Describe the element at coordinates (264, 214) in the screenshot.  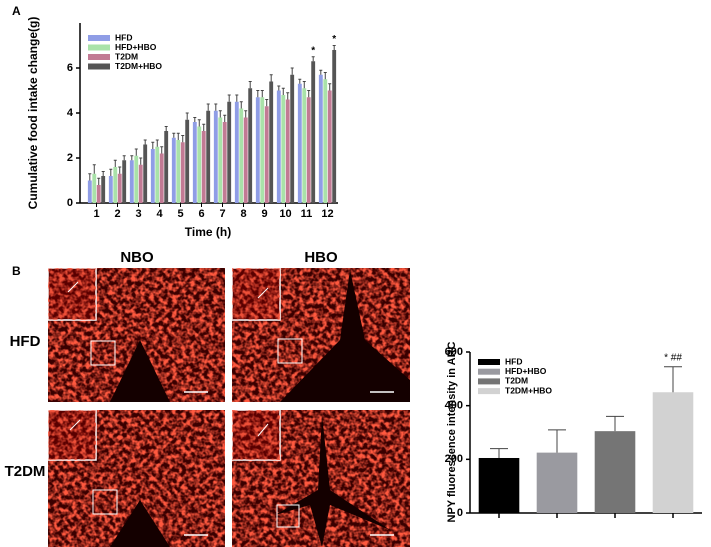
I see `x-tick-label: 9` at that location.